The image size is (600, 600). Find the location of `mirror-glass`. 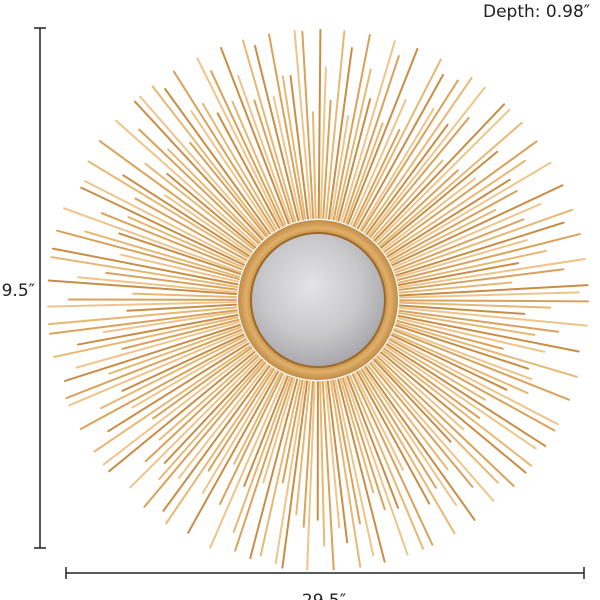

mirror-glass is located at coordinates (318, 300).